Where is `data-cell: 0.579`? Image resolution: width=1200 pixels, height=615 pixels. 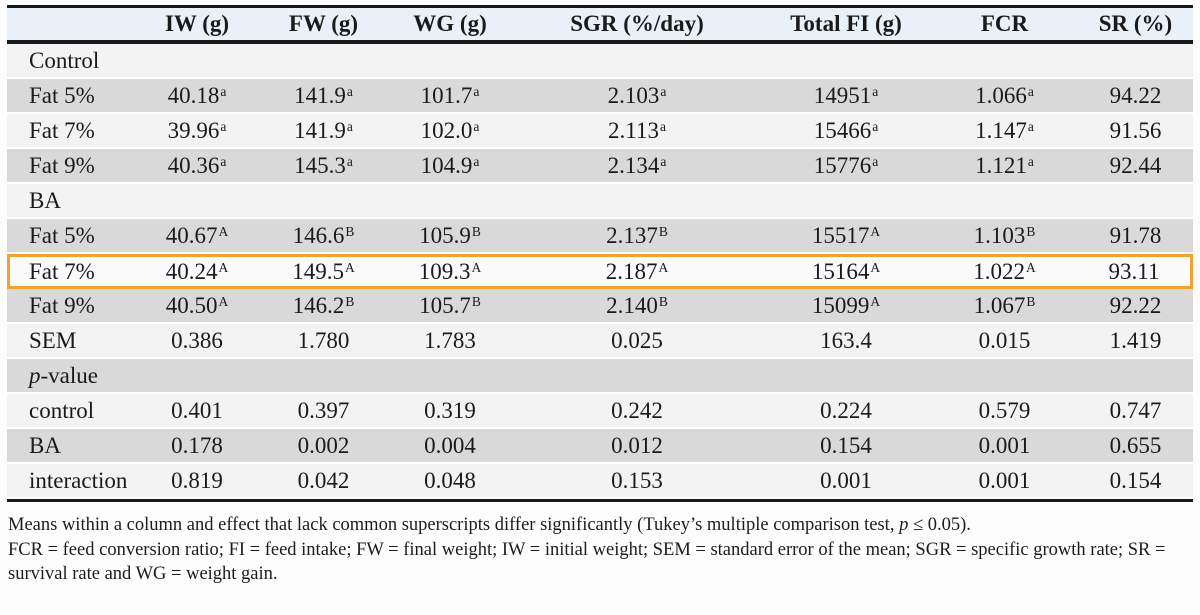
data-cell: 0.579 is located at coordinates (1004, 411).